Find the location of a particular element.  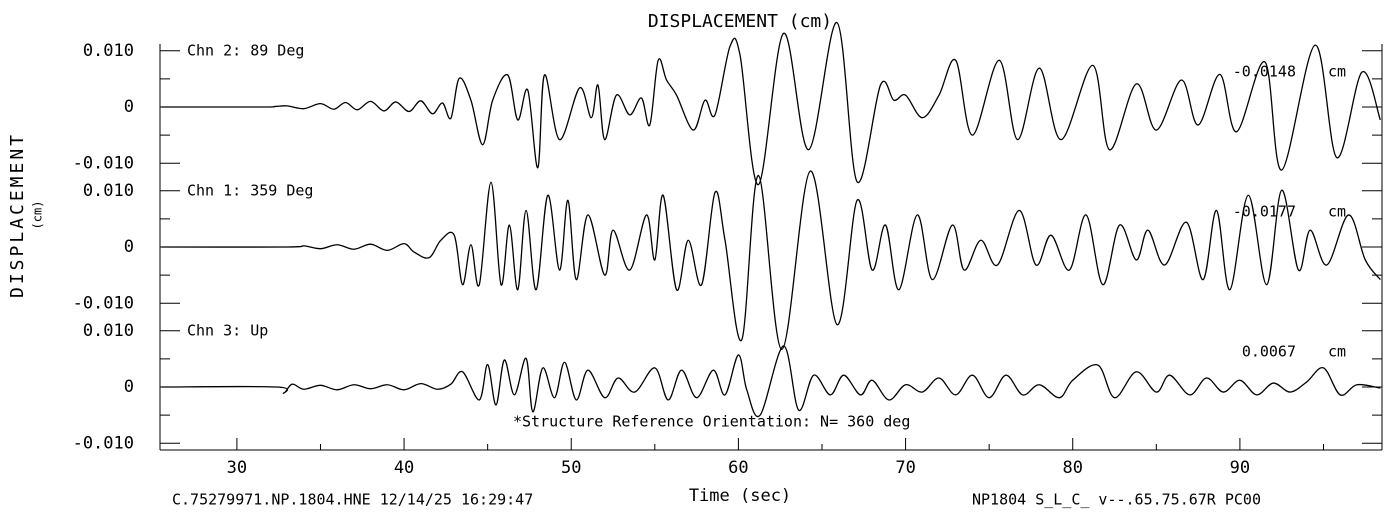

x-tick-label: 70 is located at coordinates (905, 468).